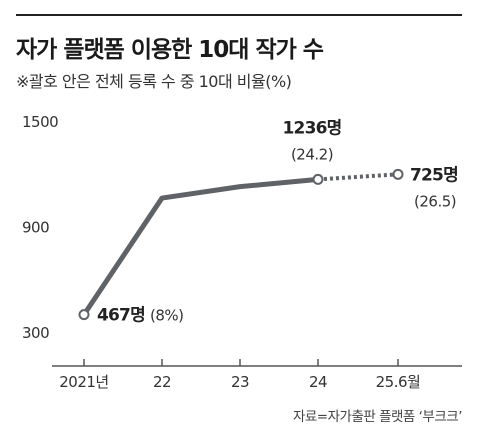  Describe the element at coordinates (240, 382) in the screenshot. I see `x-tick-label-2: 23` at that location.